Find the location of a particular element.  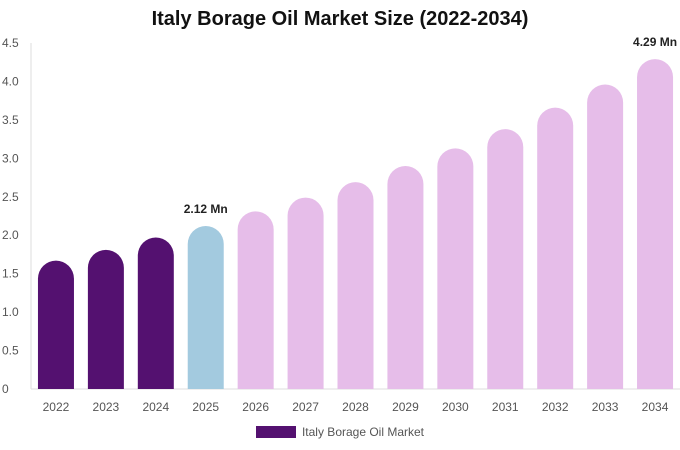

bar-2030 is located at coordinates (455, 268).